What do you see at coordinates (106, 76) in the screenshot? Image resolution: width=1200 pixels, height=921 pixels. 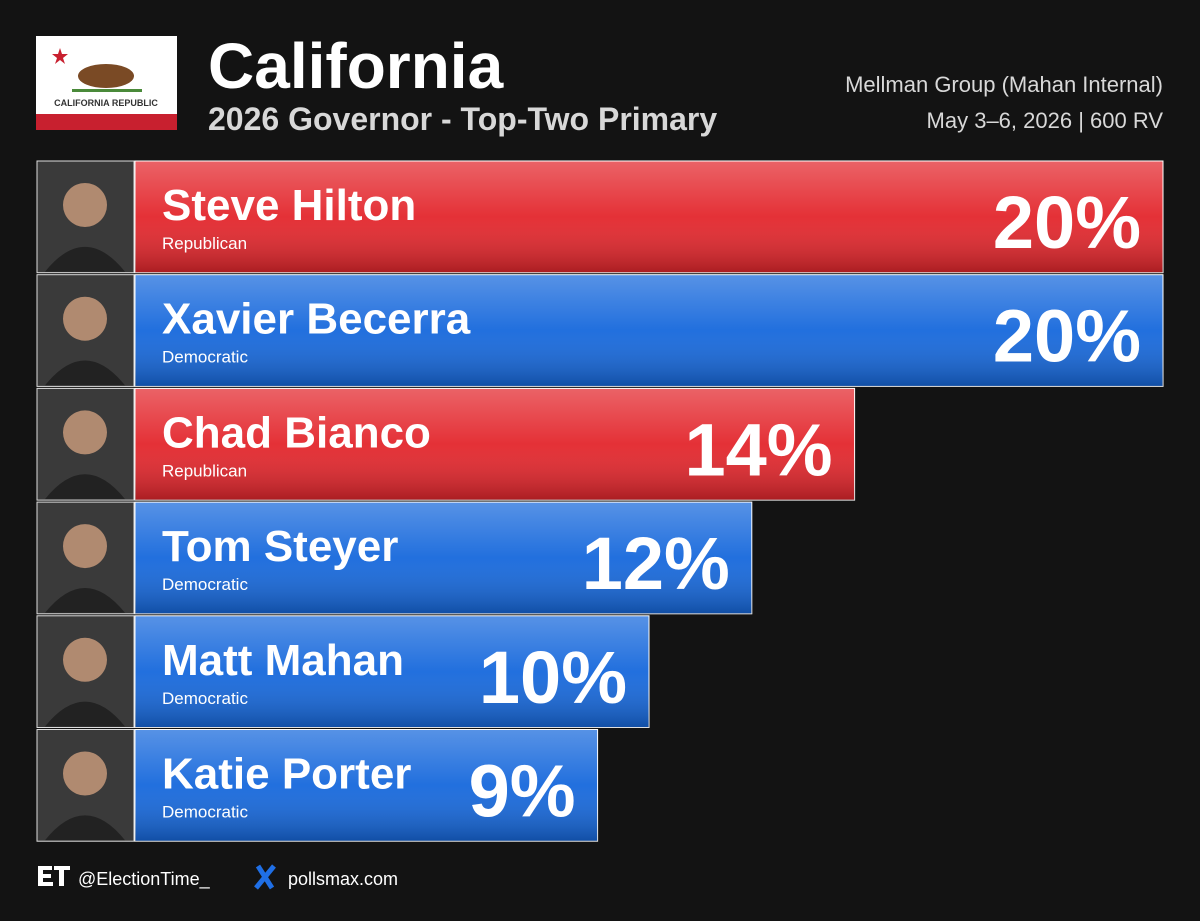 I see `flag-bear` at bounding box center [106, 76].